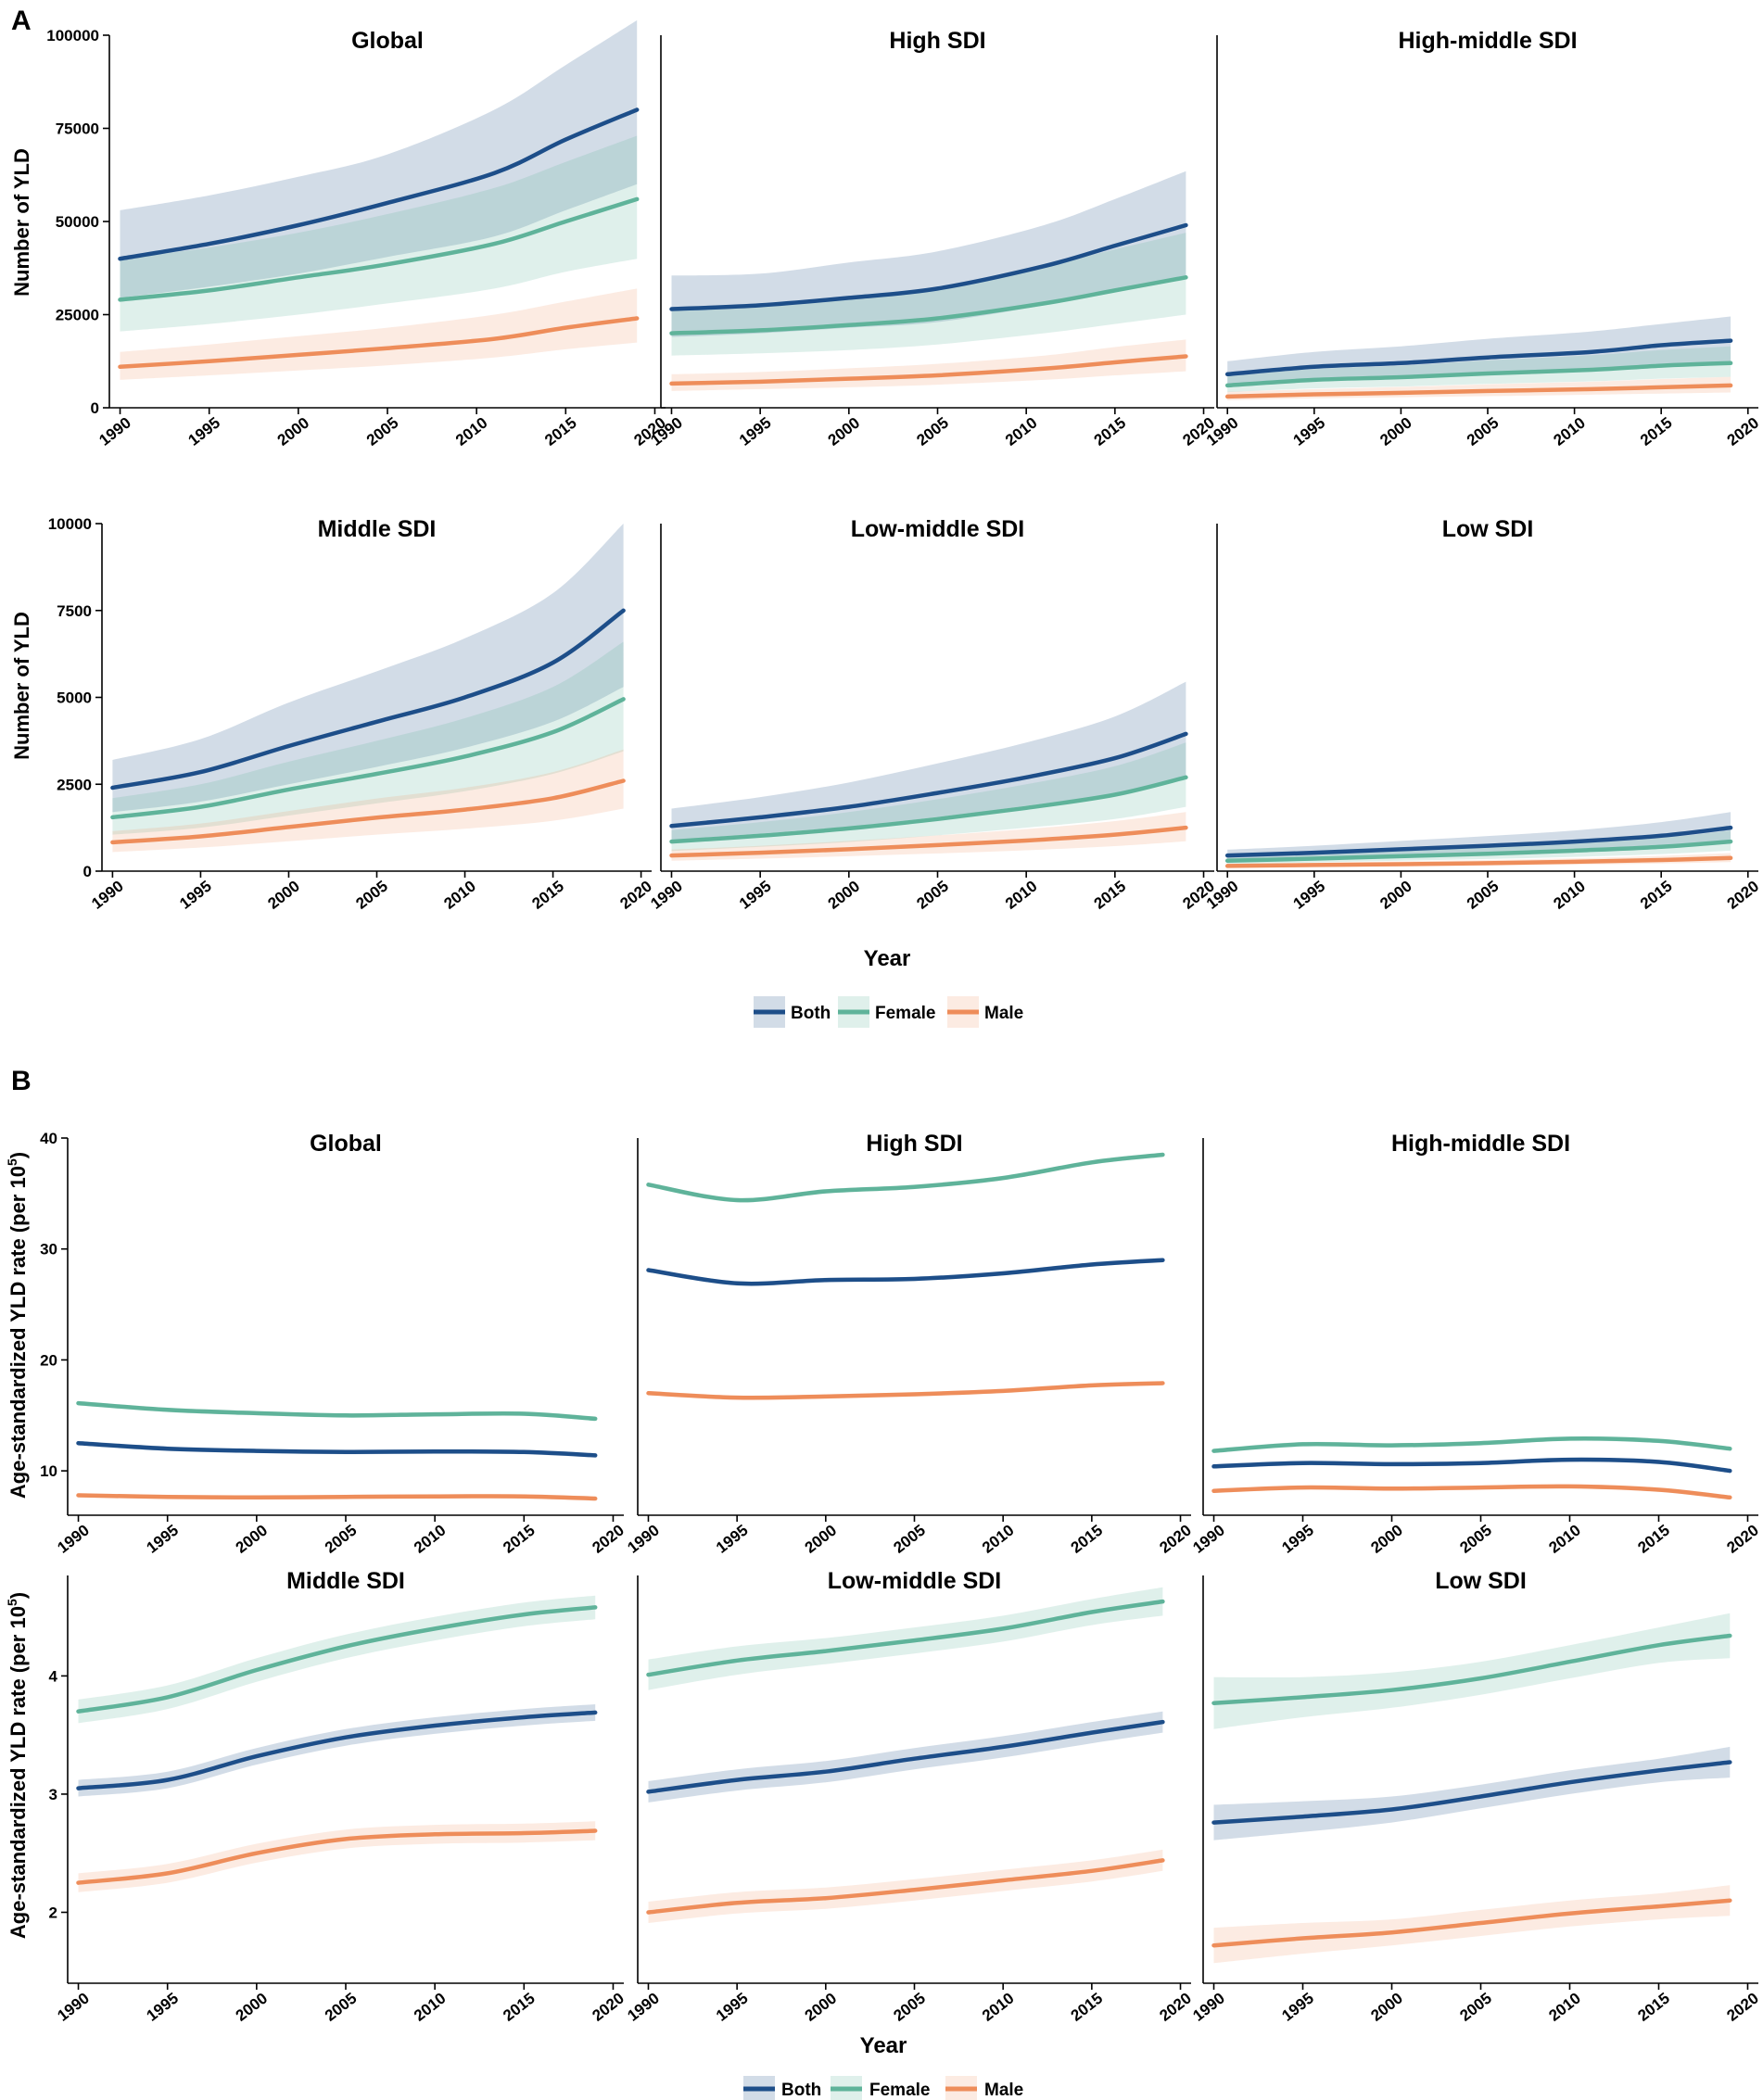 The image size is (1763, 2100). I want to click on section-a-legend: Both Female Male, so click(888, 1012).